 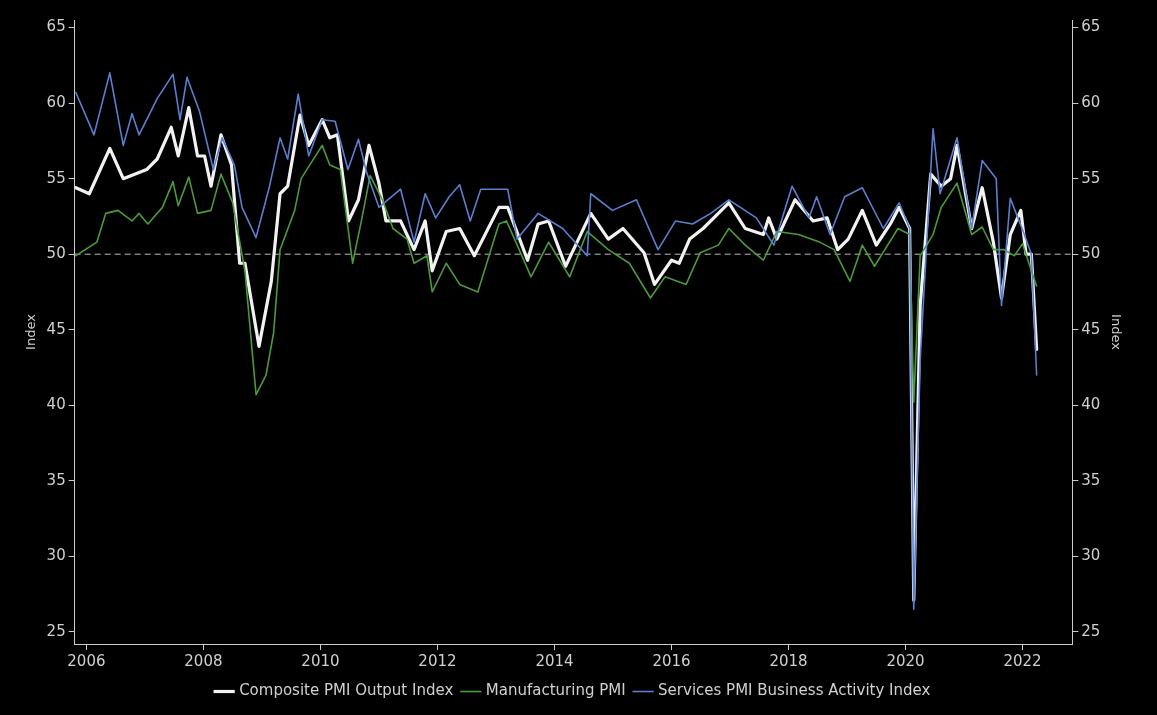 What do you see at coordinates (56, 404) in the screenshot?
I see `y-tick-label: 40` at bounding box center [56, 404].